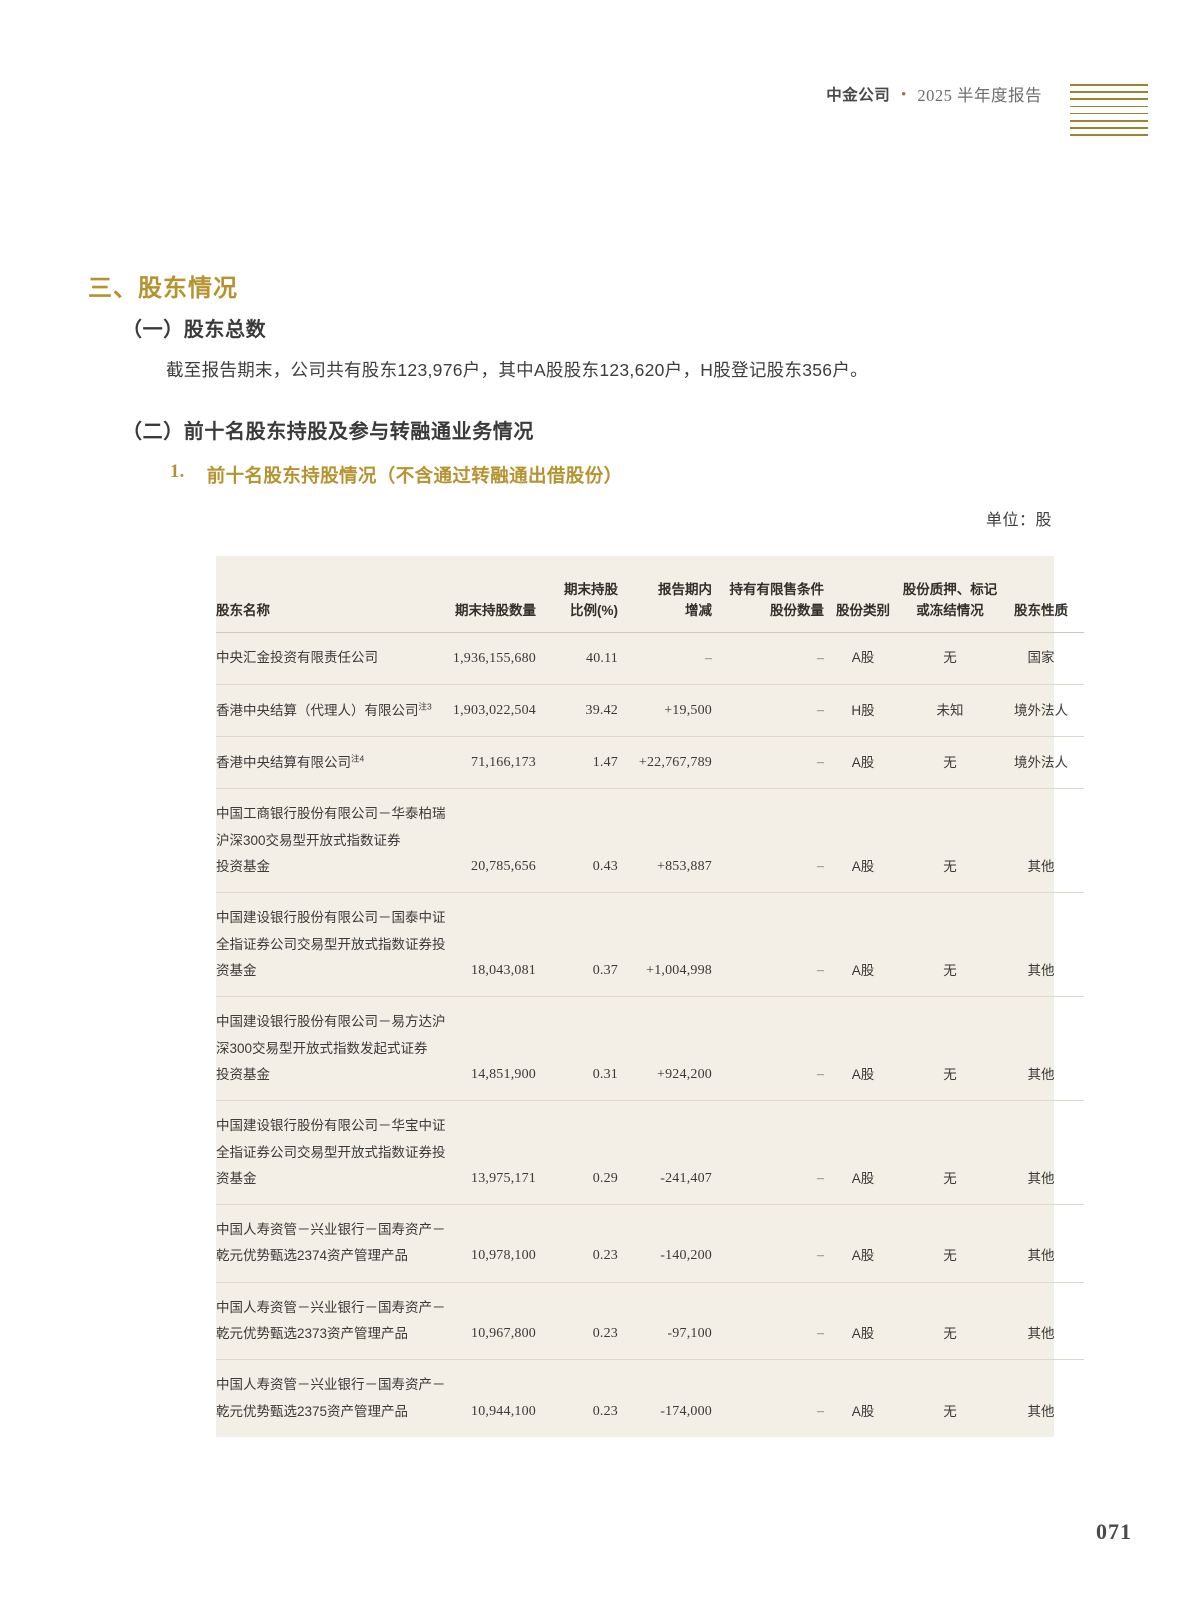 The width and height of the screenshot is (1190, 1615). Describe the element at coordinates (297, 658) in the screenshot. I see `shareholder-name-line: 中央汇金投资有限责任公司` at that location.